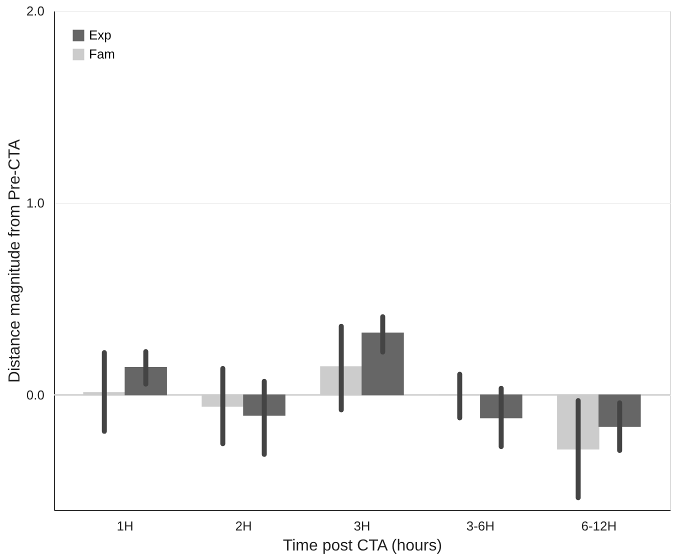 This screenshot has height=558, width=676. I want to click on x-tick-label: 3H, so click(362, 526).